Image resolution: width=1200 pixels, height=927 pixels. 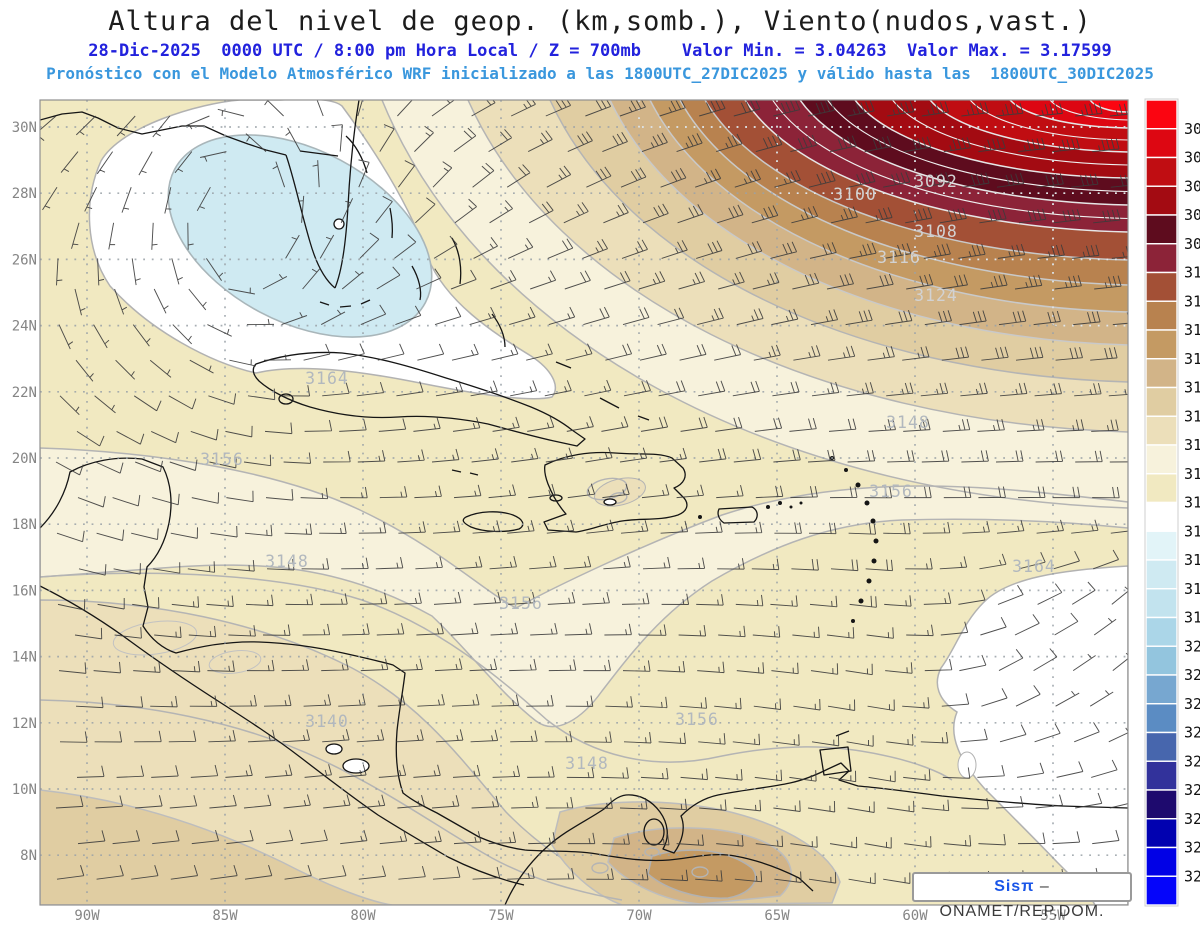 I want to click on colorbar-label-3172: 3172, so click(x=1192, y=531).